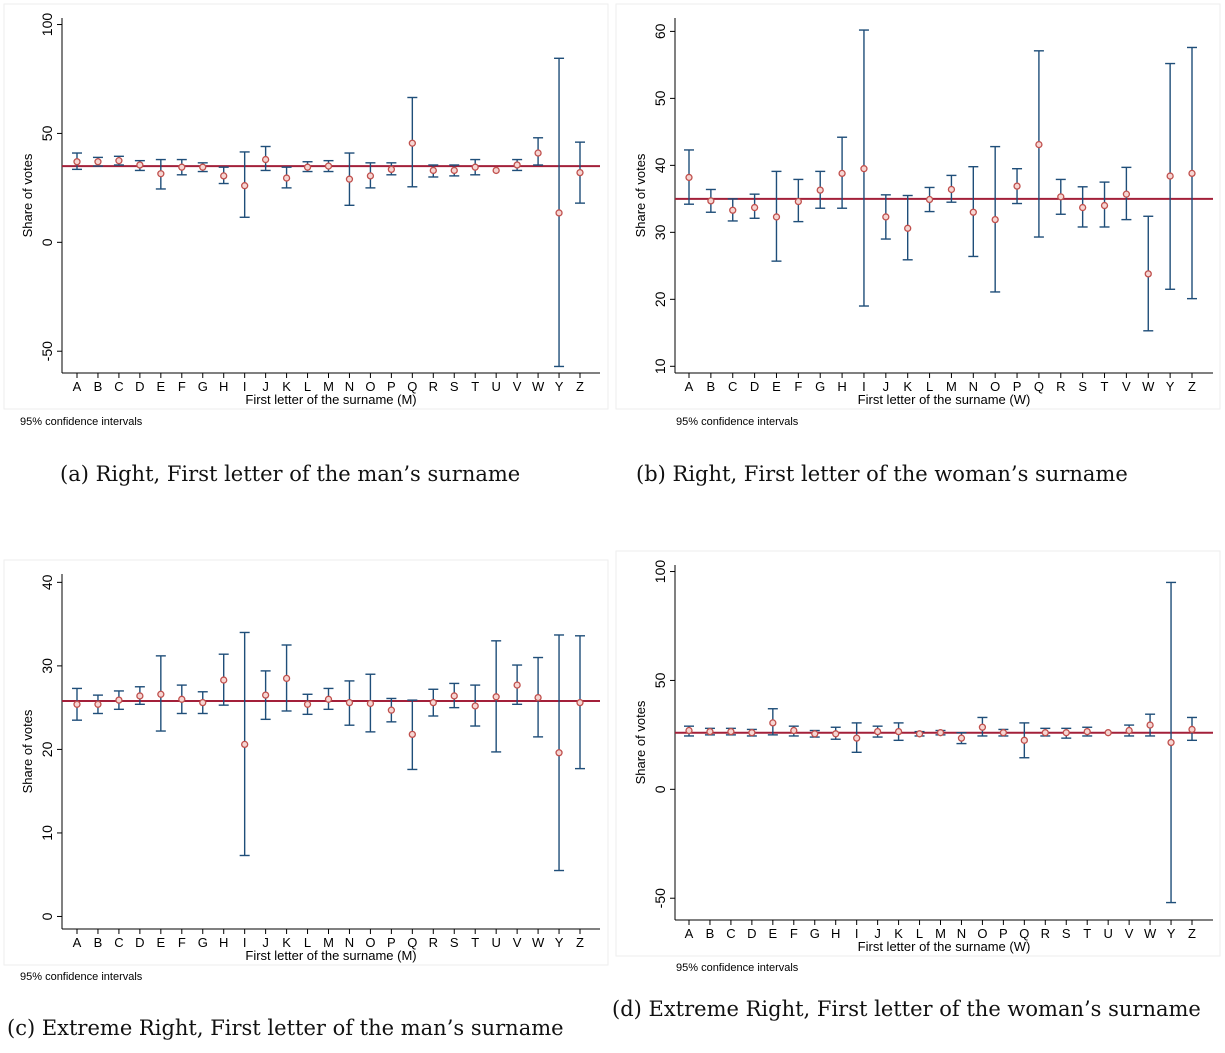  Describe the element at coordinates (223, 386) in the screenshot. I see `x-tick-label: H` at that location.